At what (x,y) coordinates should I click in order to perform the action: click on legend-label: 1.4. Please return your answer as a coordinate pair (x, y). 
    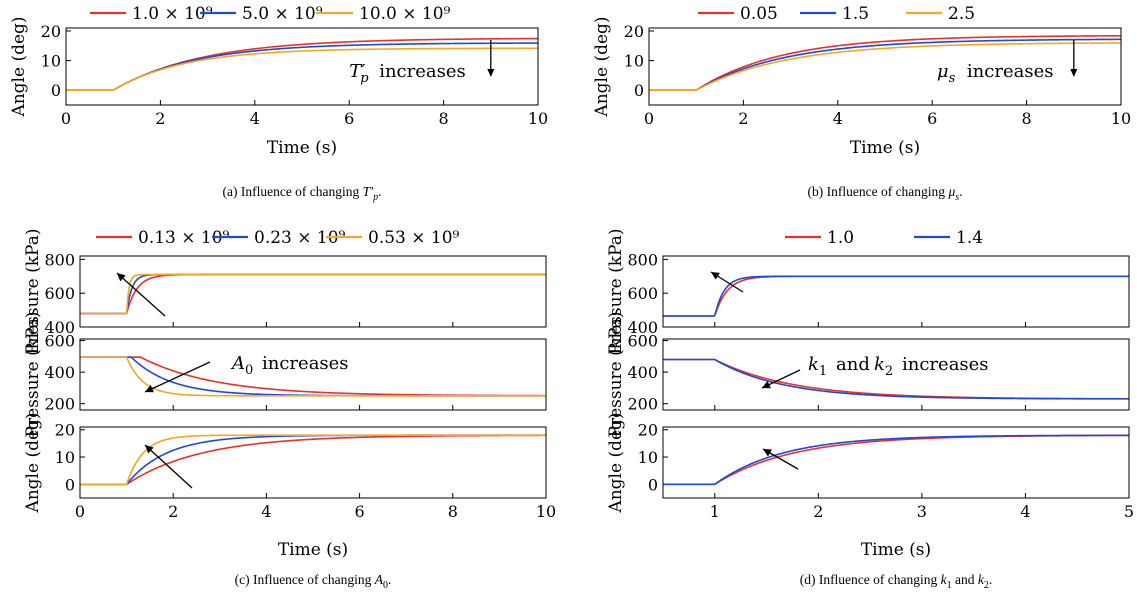
    Looking at the image, I should click on (969, 238).